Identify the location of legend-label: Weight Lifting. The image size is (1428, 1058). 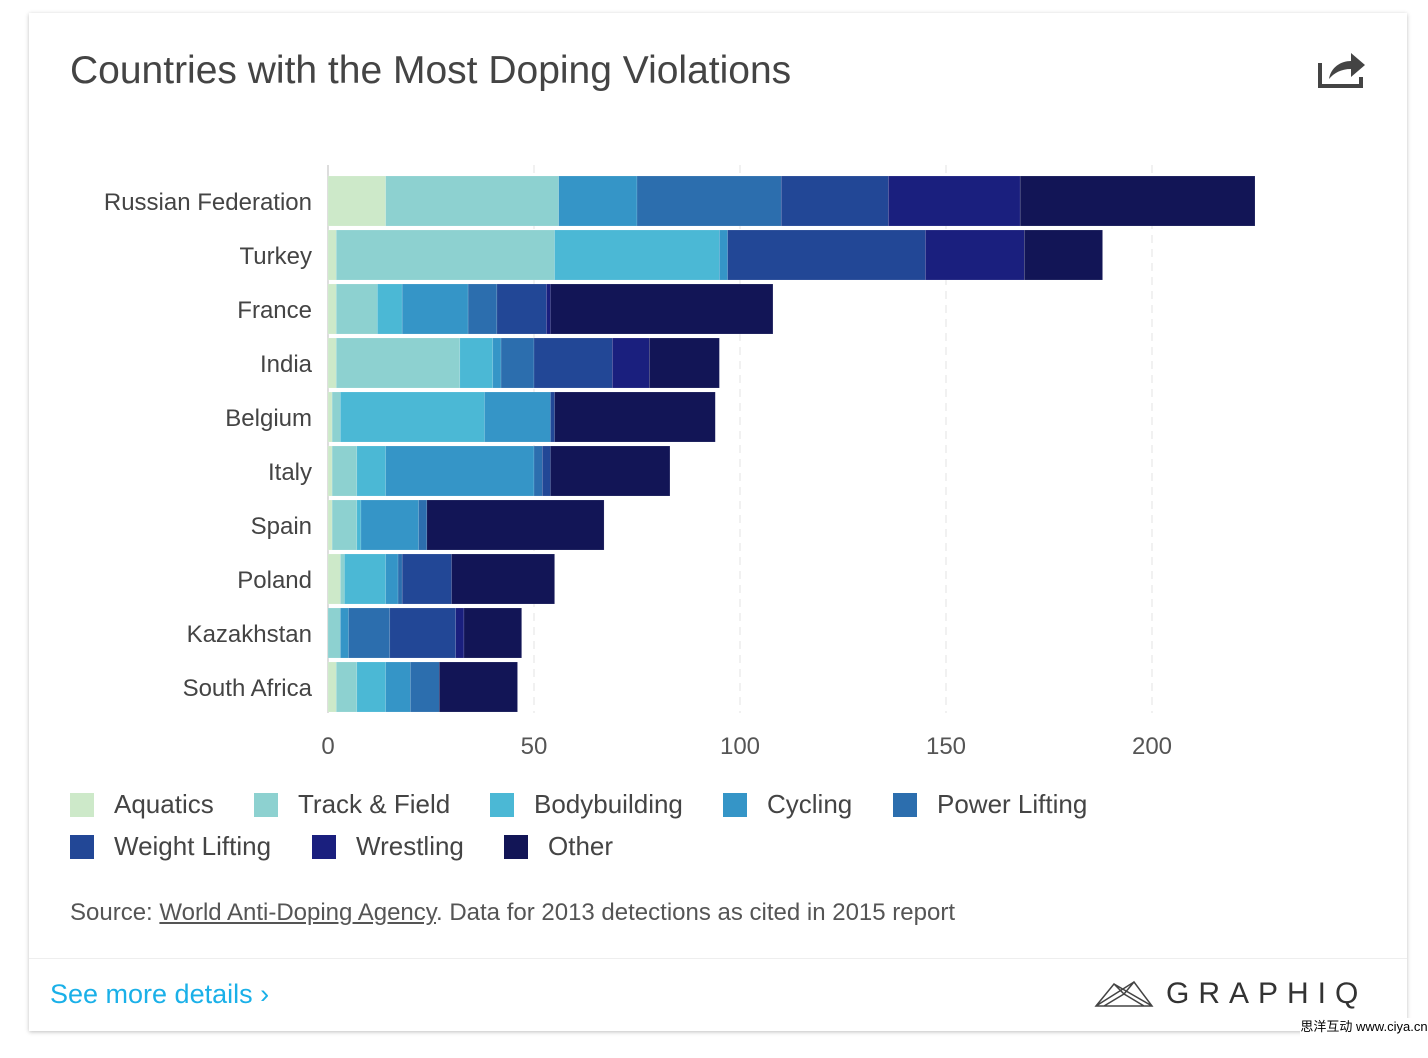
(193, 846).